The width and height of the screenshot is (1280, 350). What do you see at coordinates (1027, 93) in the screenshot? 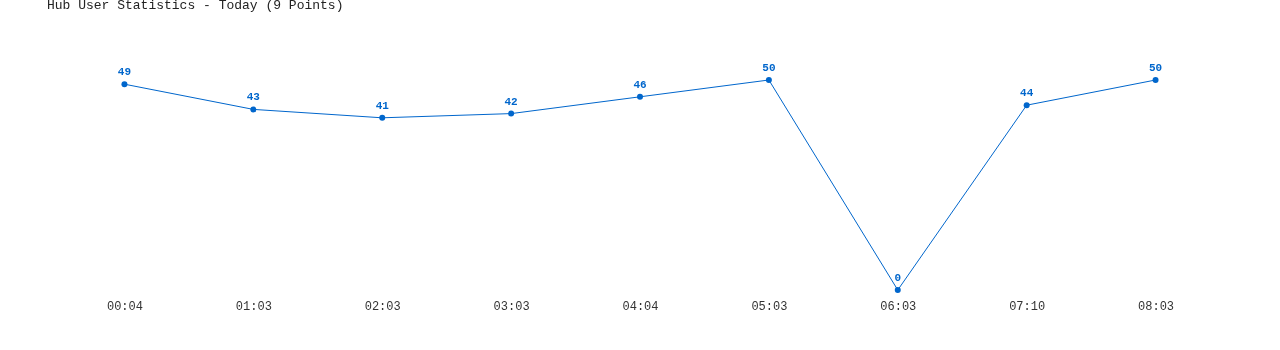
I see `data-label: 44` at bounding box center [1027, 93].